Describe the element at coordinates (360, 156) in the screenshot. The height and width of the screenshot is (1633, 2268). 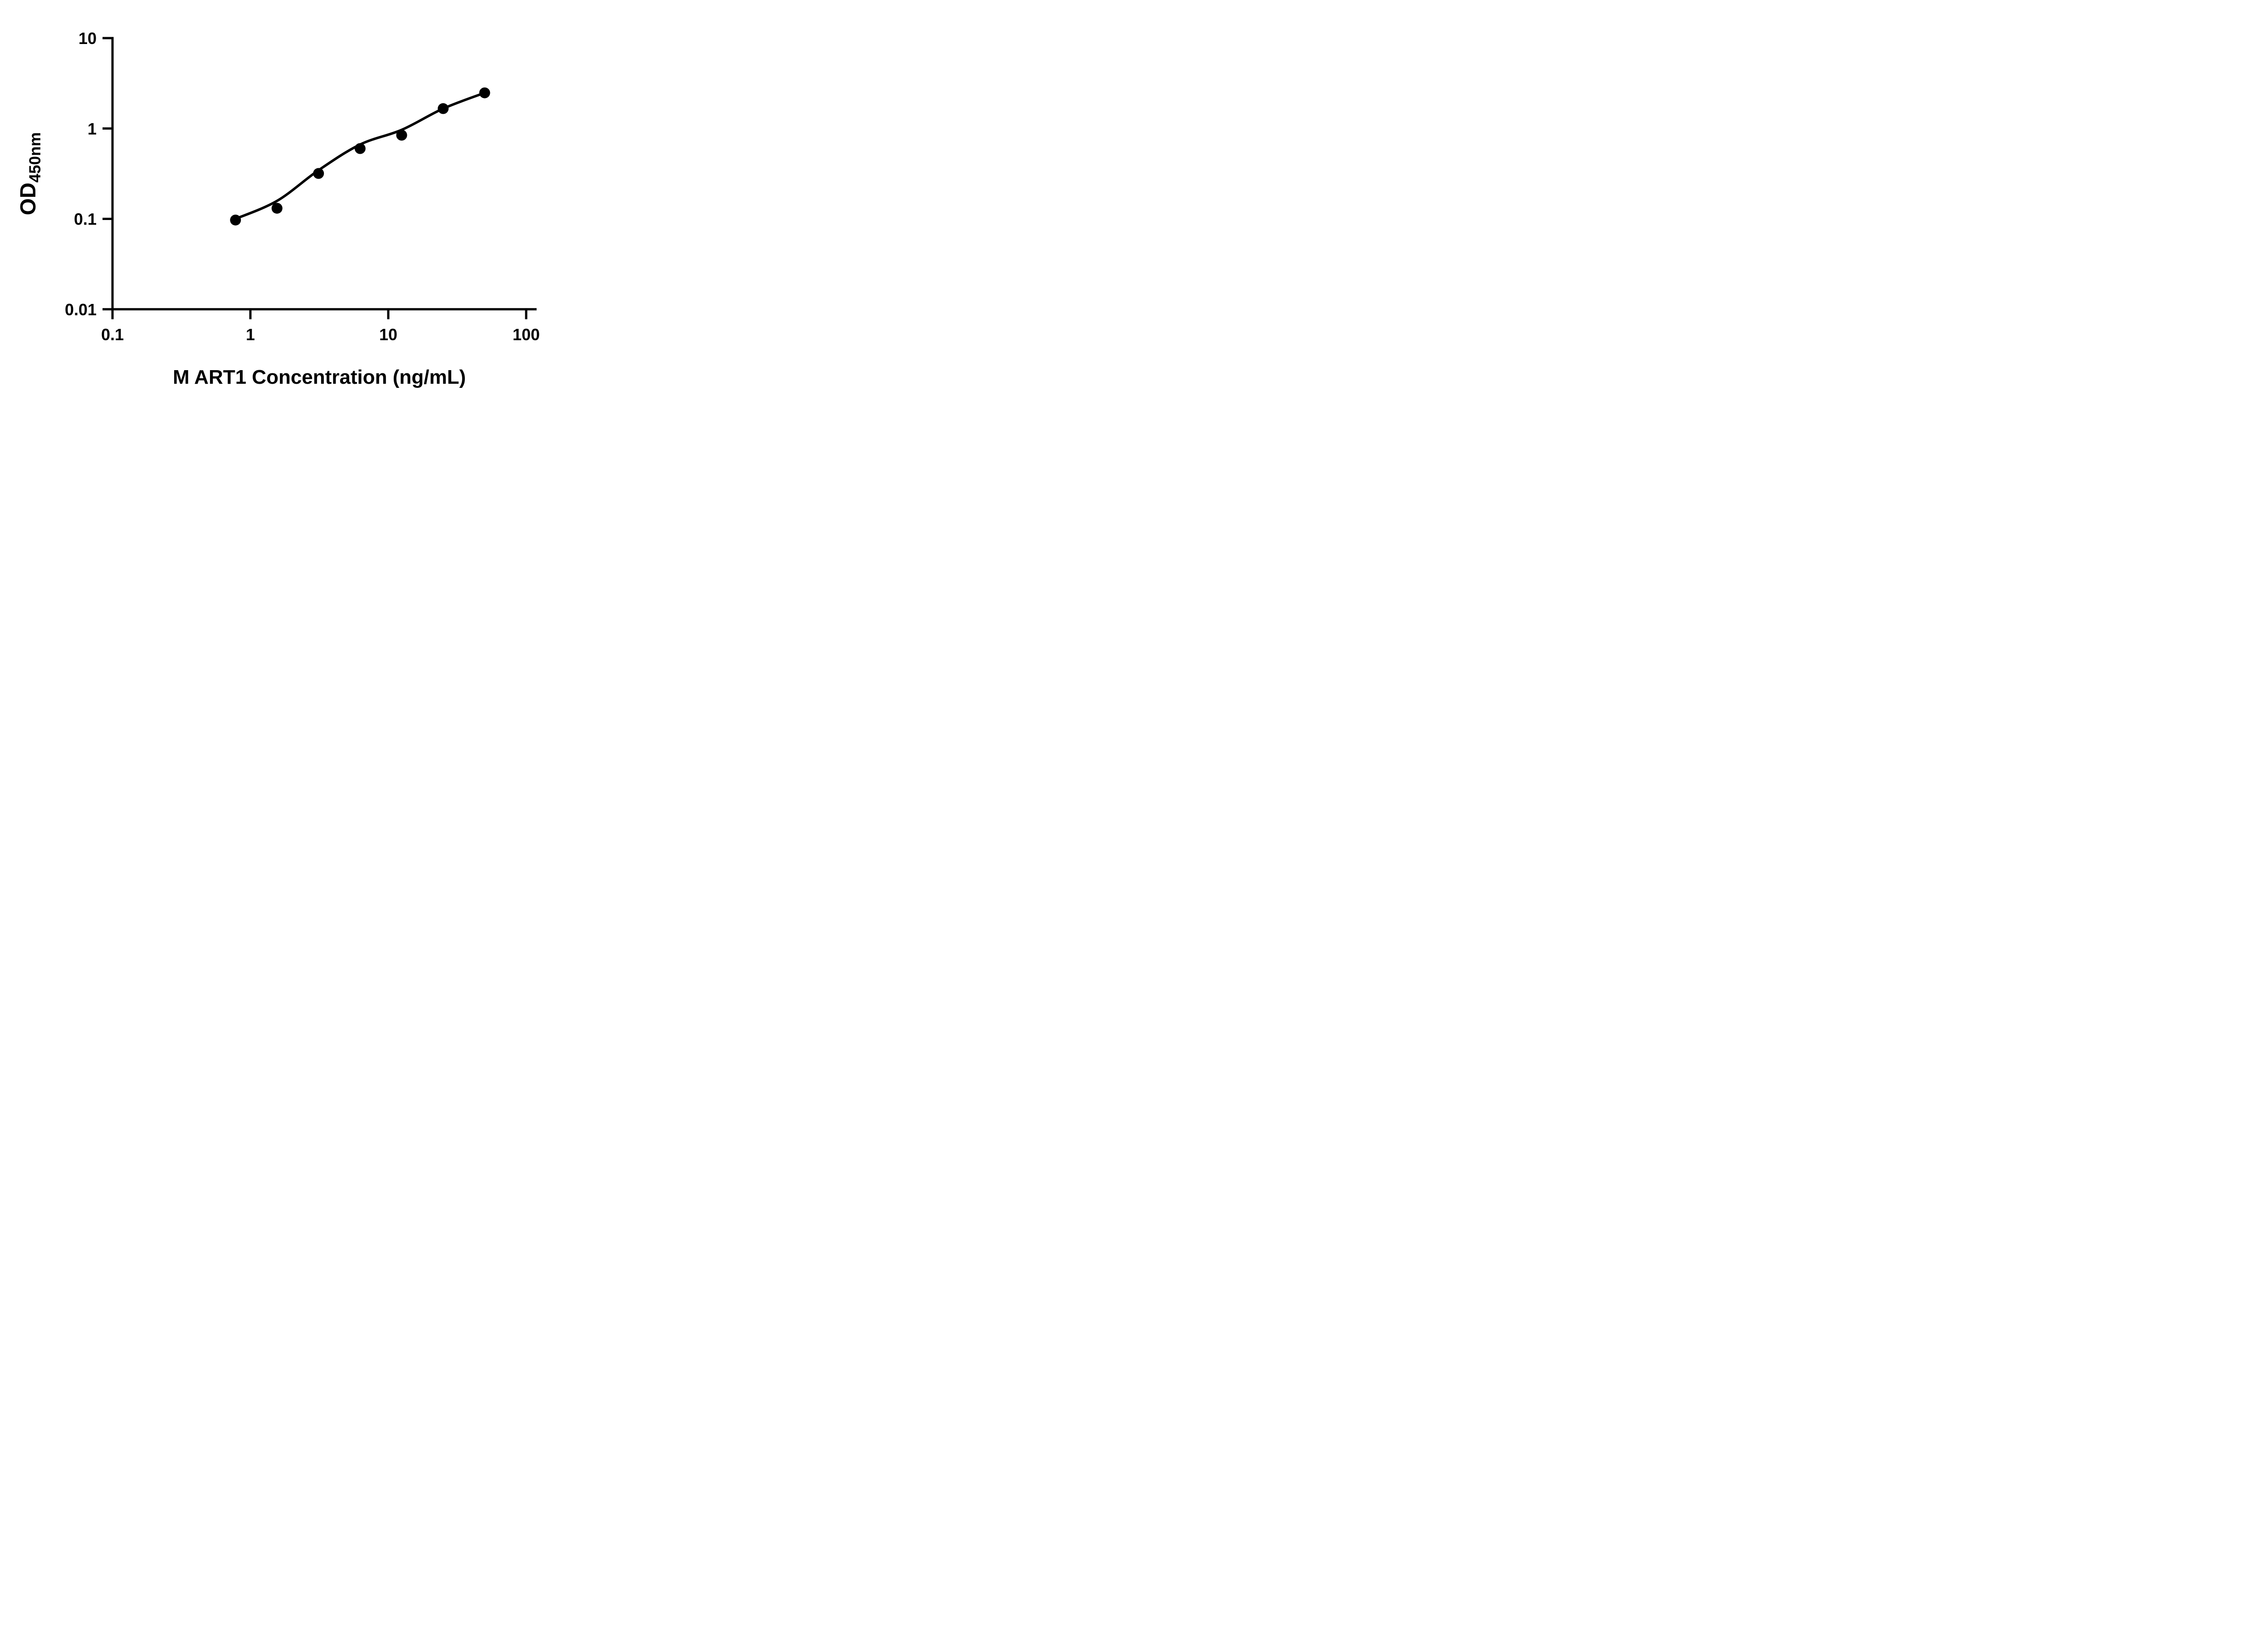
I see `data-points-group` at that location.